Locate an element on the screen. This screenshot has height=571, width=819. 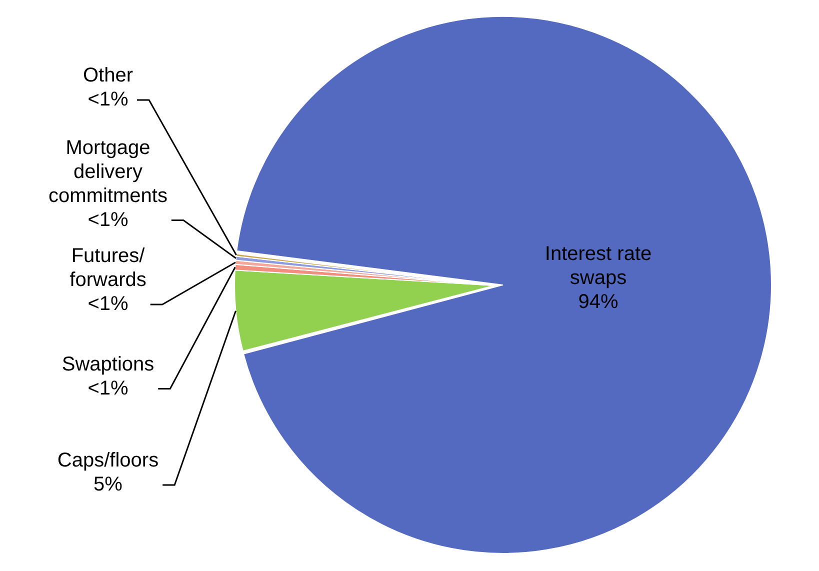
slice-label: Interest rate swaps is located at coordinates (598, 266).